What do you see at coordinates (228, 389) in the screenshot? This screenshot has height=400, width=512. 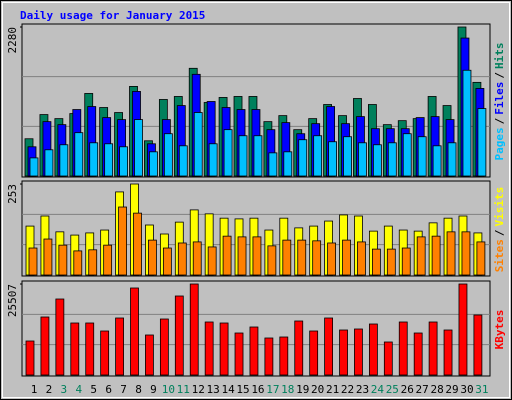 I see `x-tick-label: 14` at bounding box center [228, 389].